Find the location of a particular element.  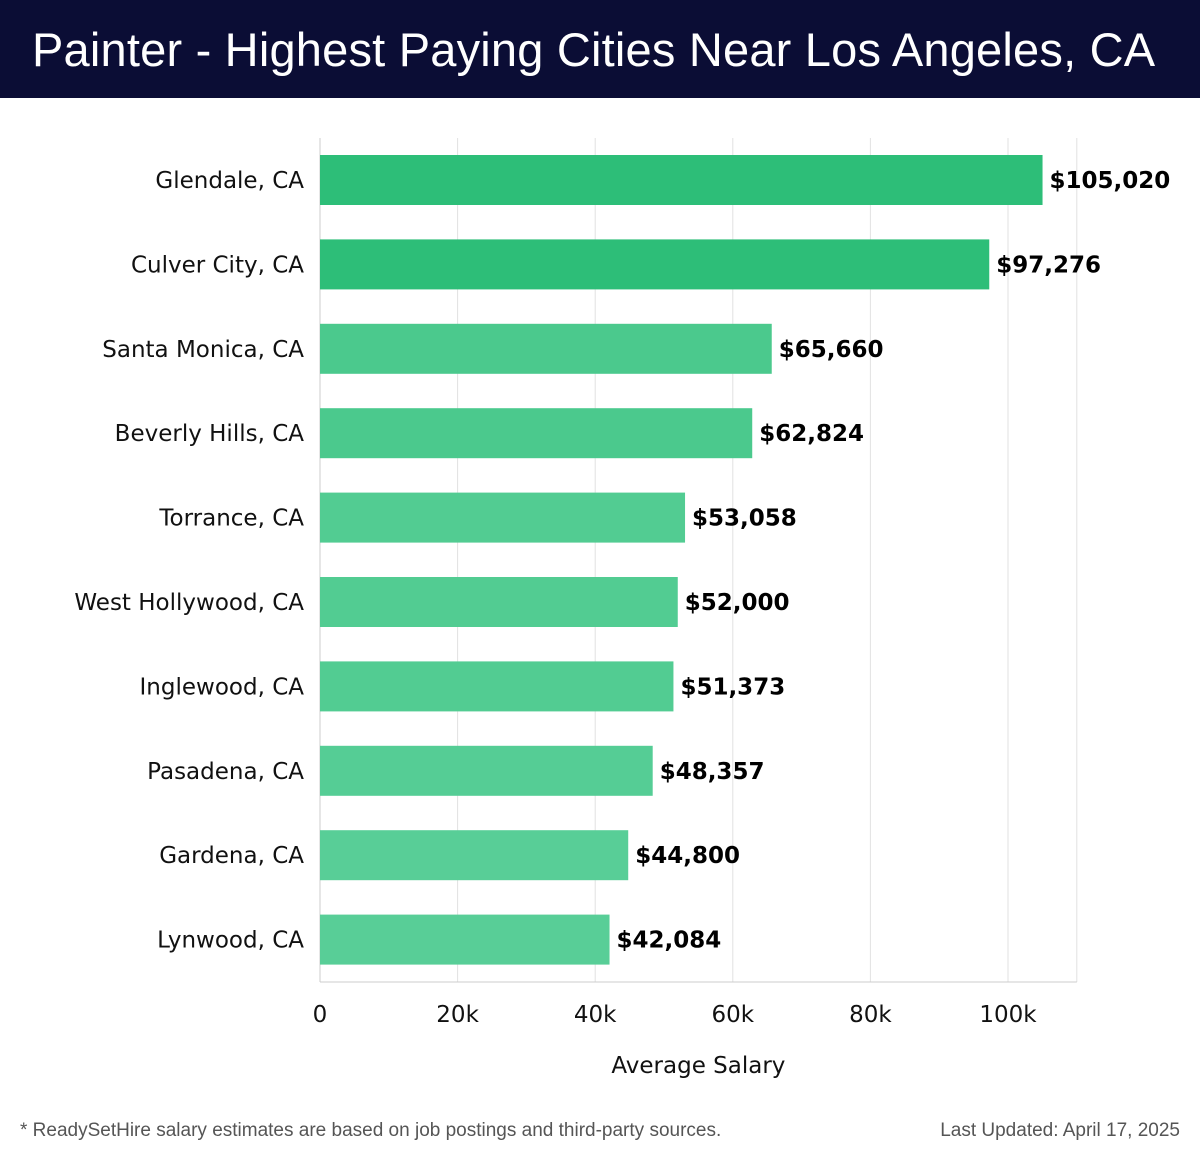

category-label: Glendale, CA is located at coordinates (229, 181).